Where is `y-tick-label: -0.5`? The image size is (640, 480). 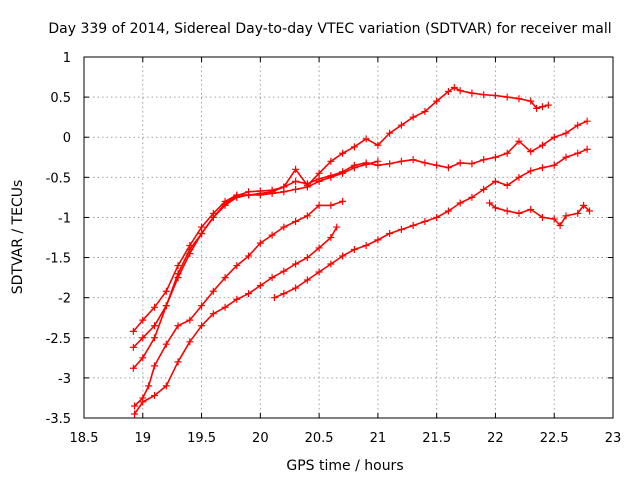
y-tick-label: -0.5 is located at coordinates (58, 178).